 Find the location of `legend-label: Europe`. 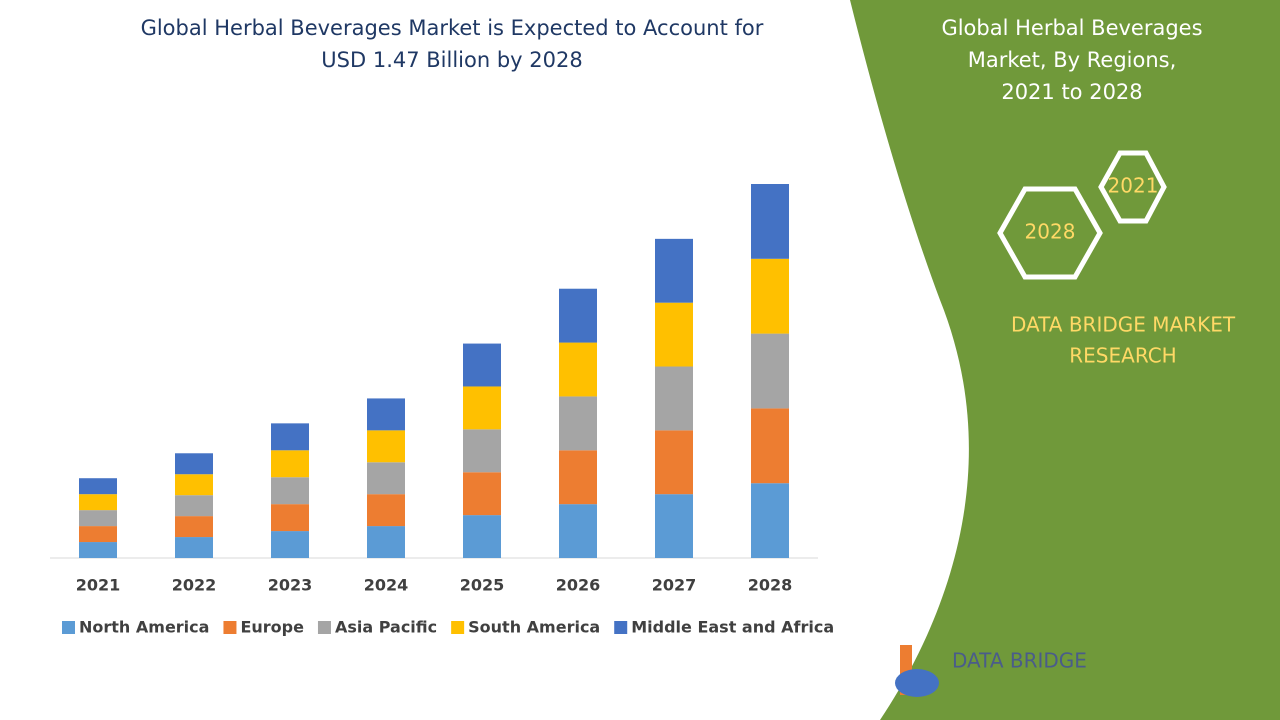

legend-label: Europe is located at coordinates (272, 627).